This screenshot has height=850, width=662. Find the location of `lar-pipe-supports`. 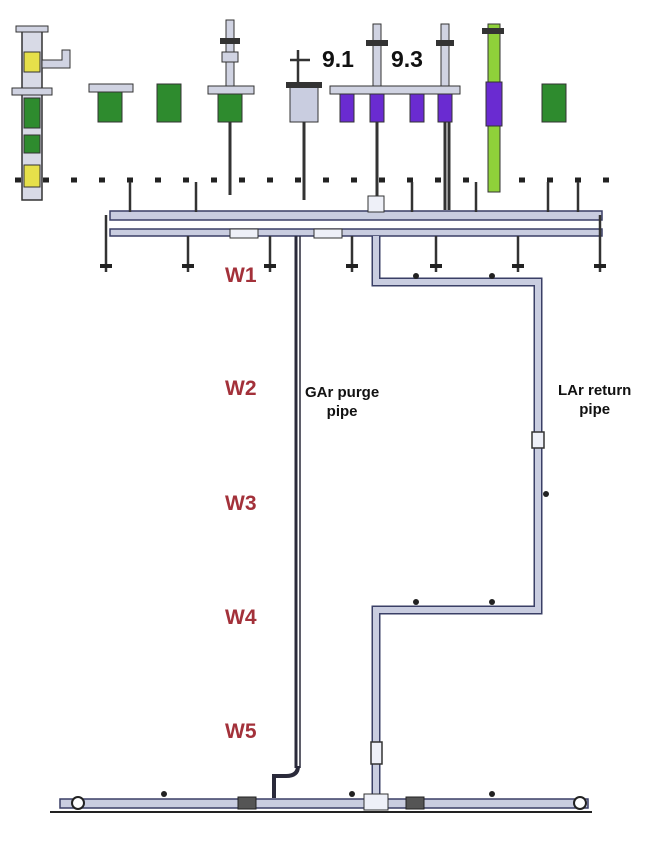

lar-pipe-supports is located at coordinates (481, 439).